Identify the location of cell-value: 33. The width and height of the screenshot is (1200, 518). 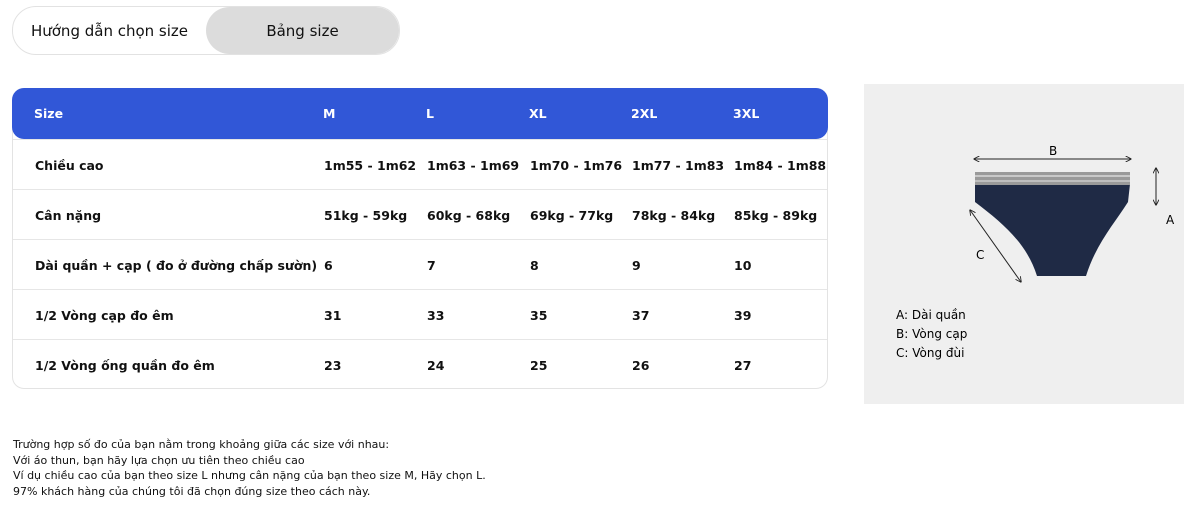
(436, 315).